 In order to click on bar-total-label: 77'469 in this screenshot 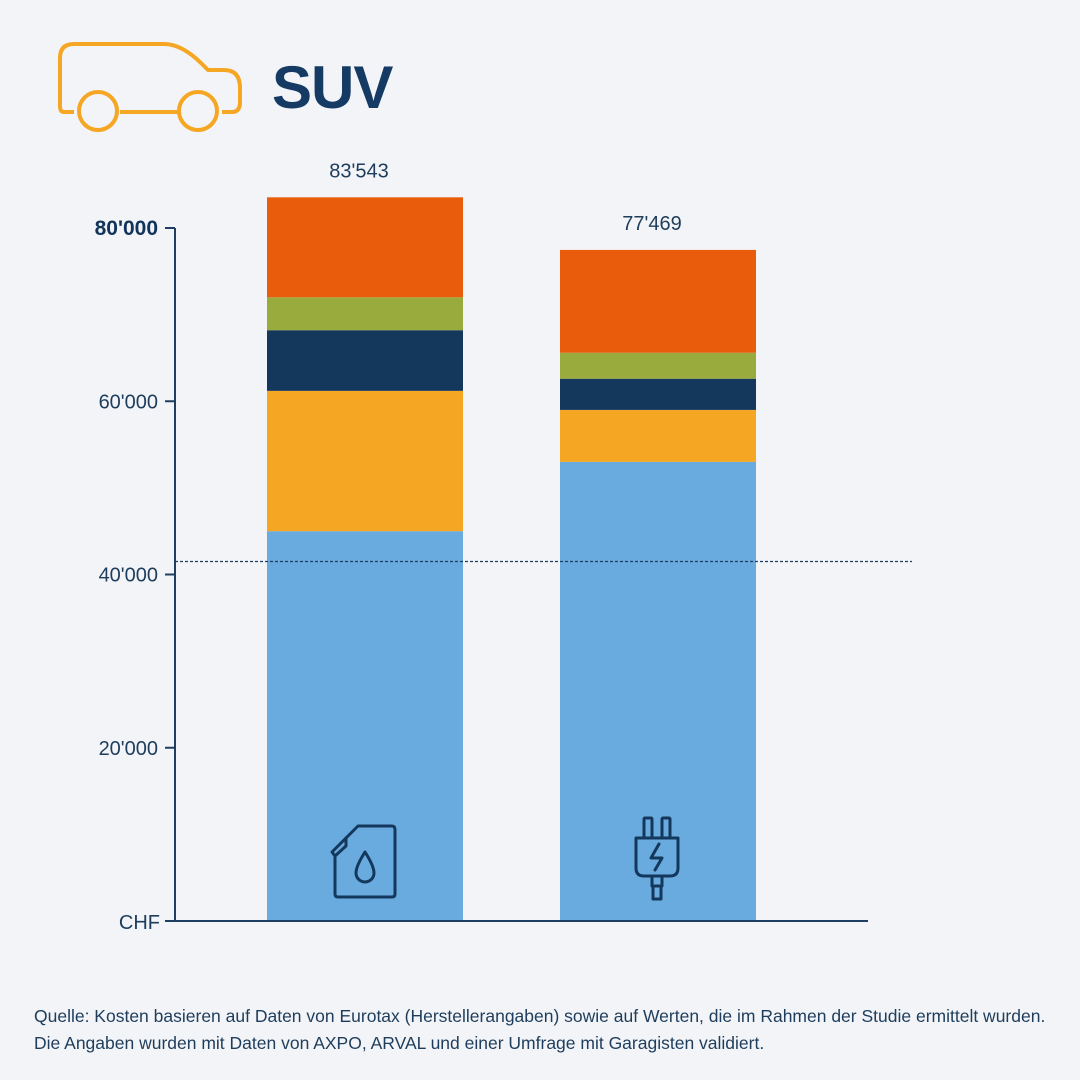, I will do `click(651, 224)`.